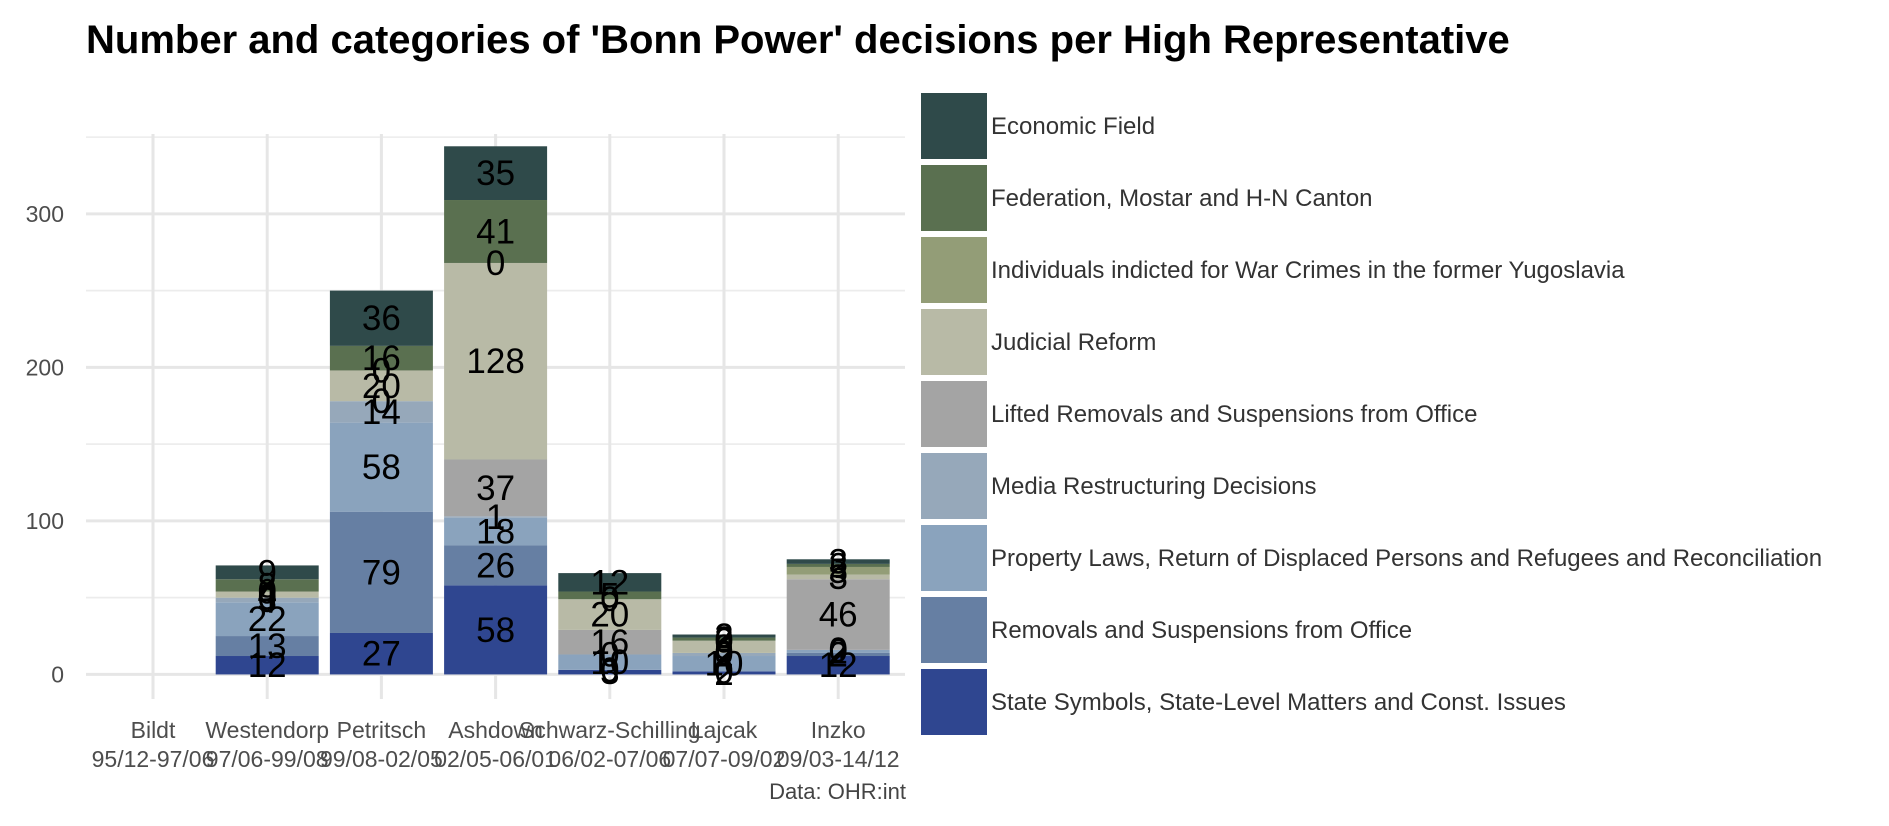 The height and width of the screenshot is (826, 1889). Describe the element at coordinates (609, 595) in the screenshot. I see `data-label: 5` at that location.